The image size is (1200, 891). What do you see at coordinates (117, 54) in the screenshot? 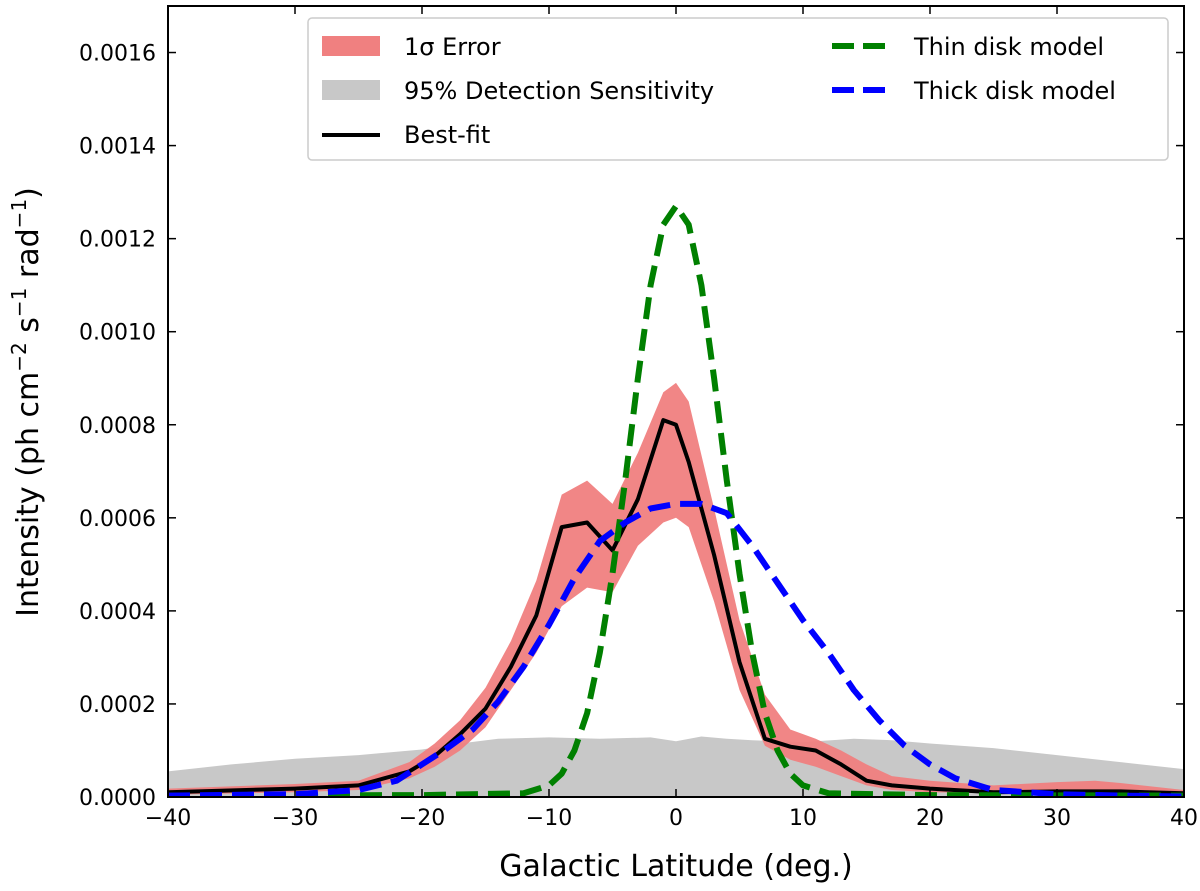
I see `y-tick-label: 0.0016` at bounding box center [117, 54].